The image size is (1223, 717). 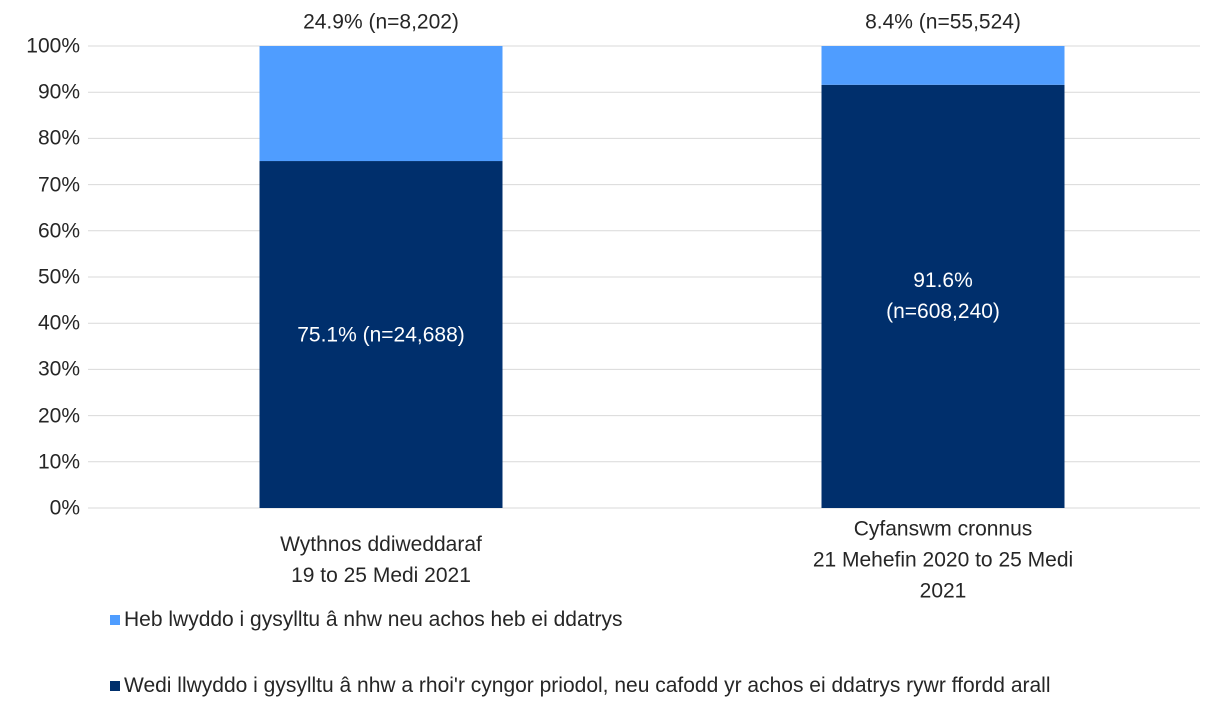 What do you see at coordinates (58, 416) in the screenshot?
I see `y-tick-label: 20%` at bounding box center [58, 416].